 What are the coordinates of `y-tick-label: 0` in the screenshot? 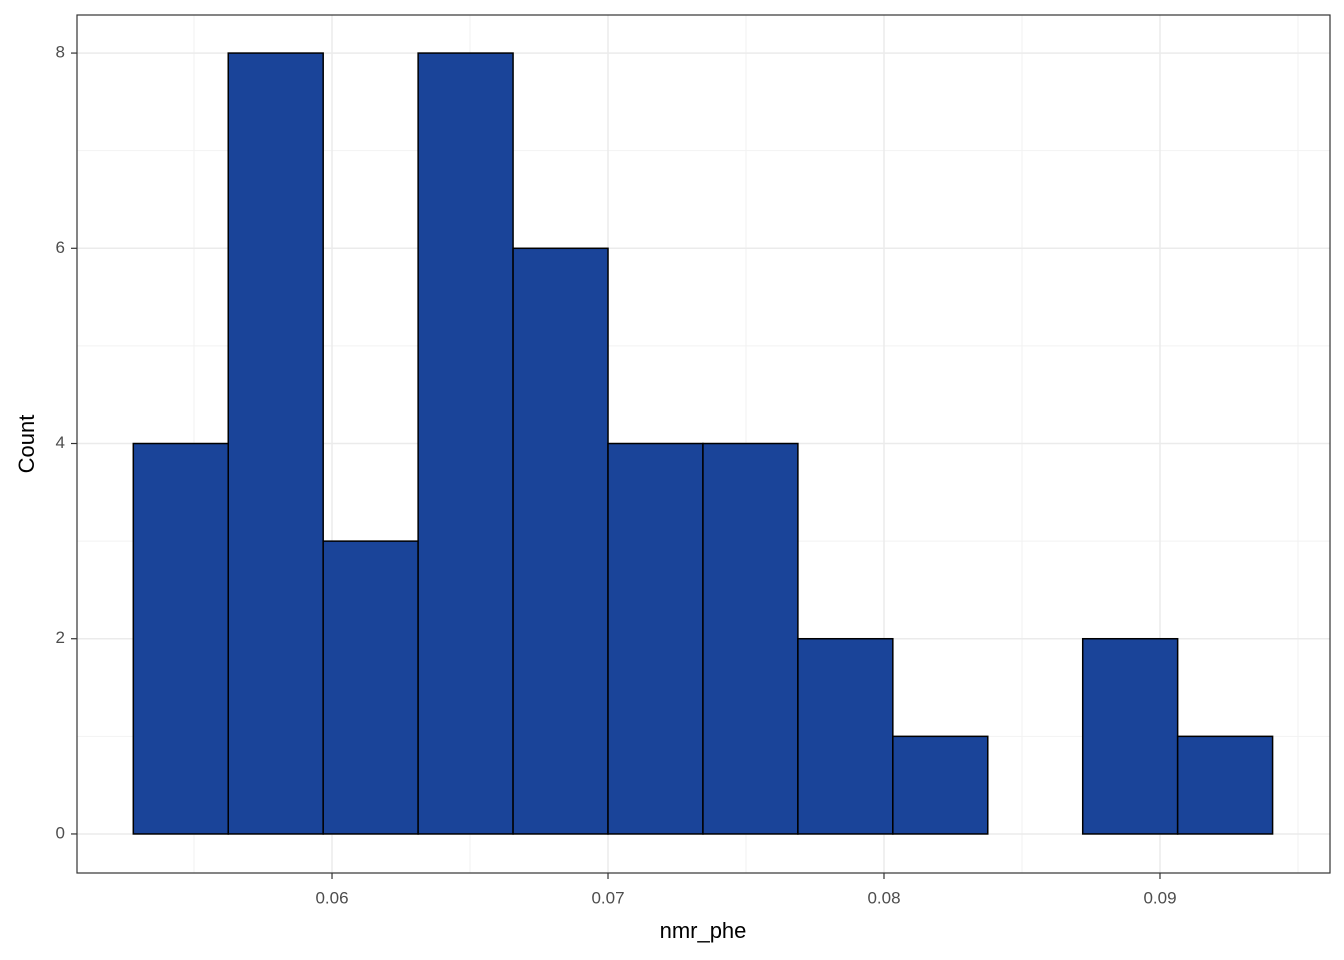 It's located at (60, 832).